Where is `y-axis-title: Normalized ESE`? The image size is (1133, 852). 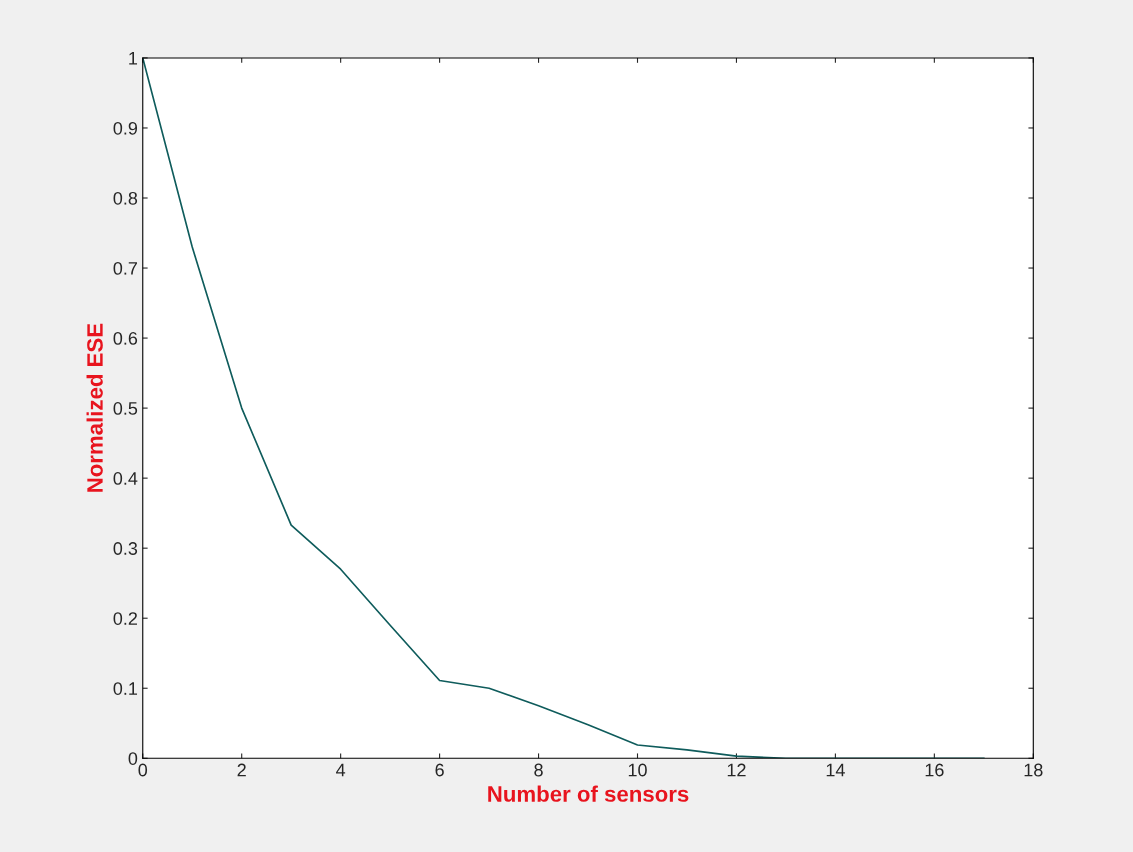
y-axis-title: Normalized ESE is located at coordinates (94, 407).